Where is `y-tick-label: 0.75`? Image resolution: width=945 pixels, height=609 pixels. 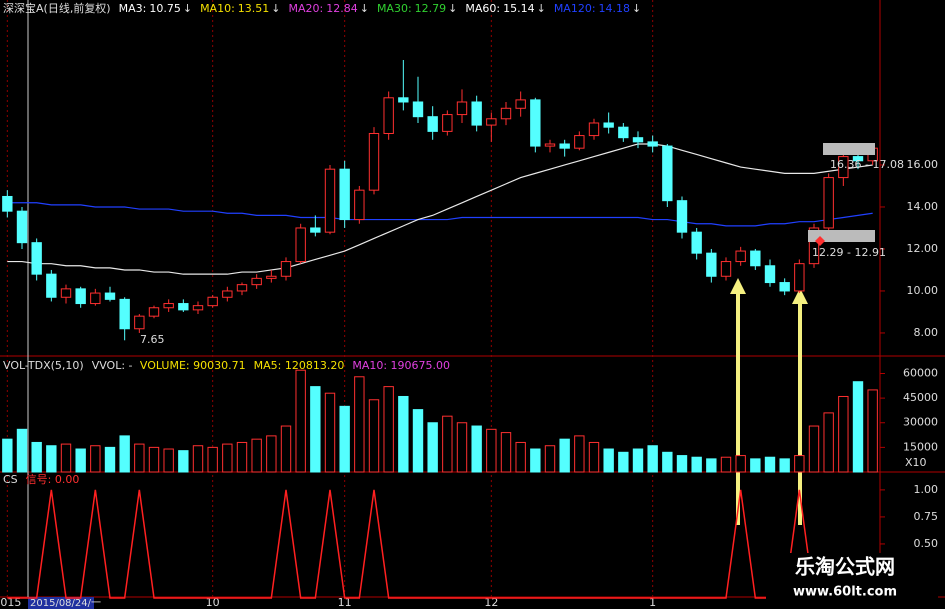 y-tick-label: 0.75 is located at coordinates (926, 516).